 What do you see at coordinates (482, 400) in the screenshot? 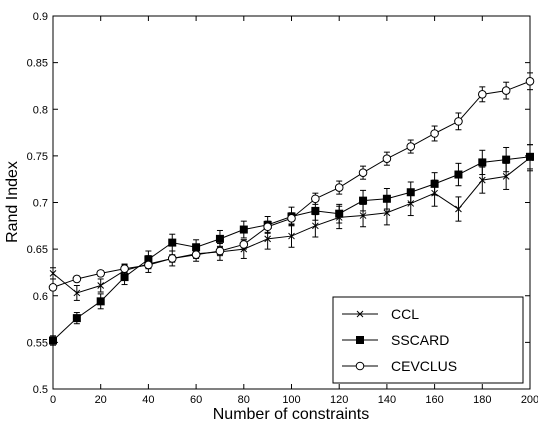
I see `x-tick-label: 180` at bounding box center [482, 400].